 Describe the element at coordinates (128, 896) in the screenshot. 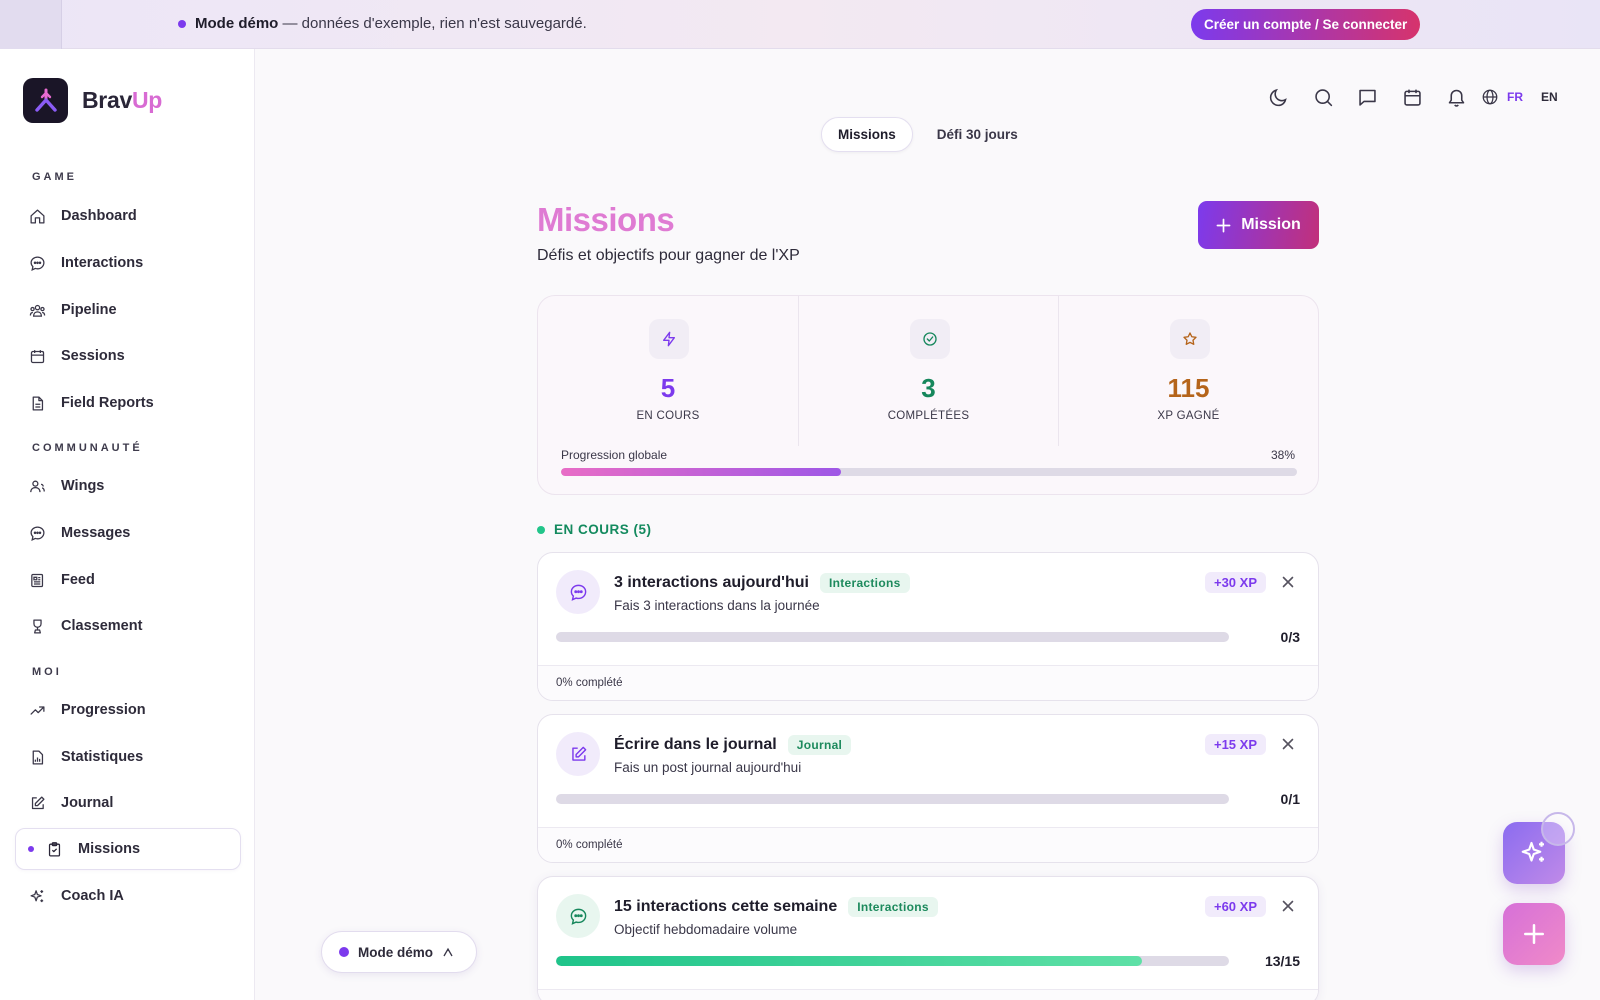

I see `sidebar-item-coach-ia: Coach IA` at that location.